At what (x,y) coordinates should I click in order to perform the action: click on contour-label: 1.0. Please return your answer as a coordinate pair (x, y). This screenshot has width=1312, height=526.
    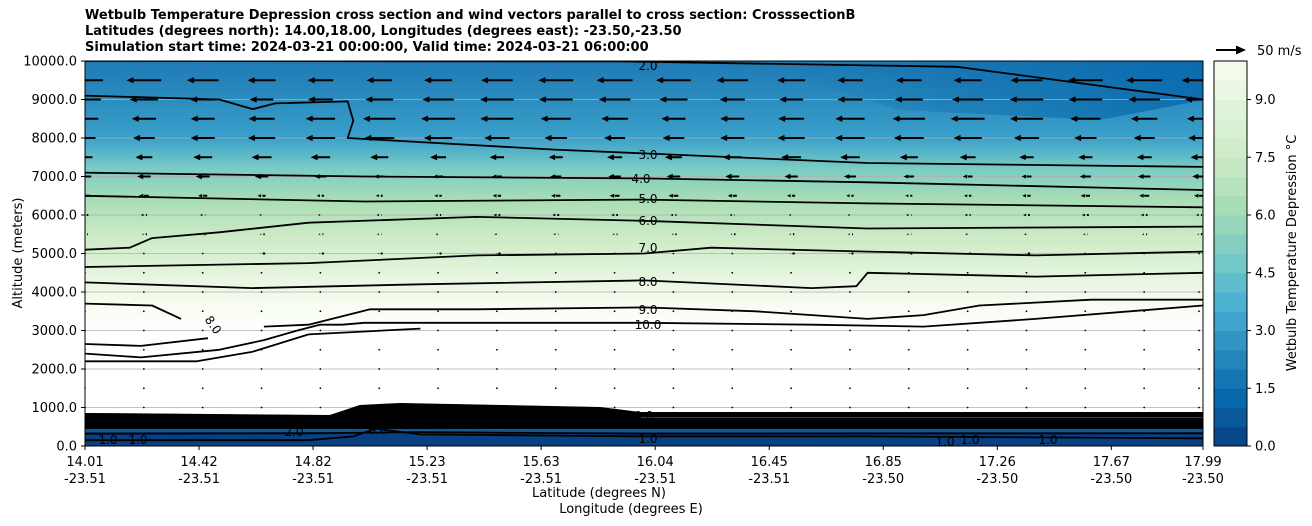
    Looking at the image, I should click on (107, 440).